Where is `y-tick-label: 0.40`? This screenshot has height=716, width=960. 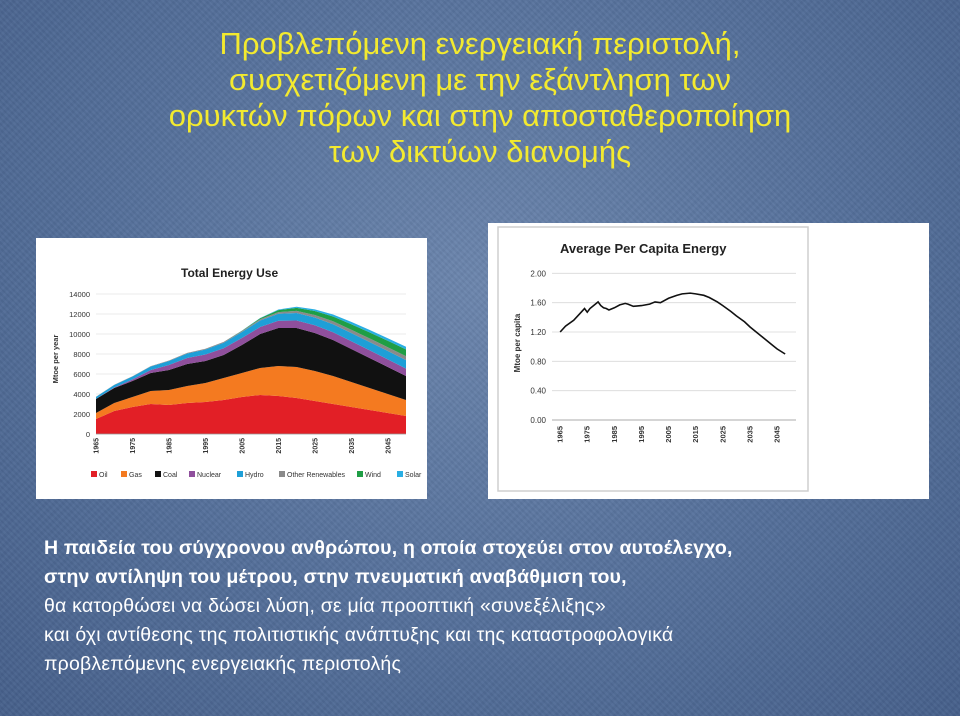 y-tick-label: 0.40 is located at coordinates (538, 391).